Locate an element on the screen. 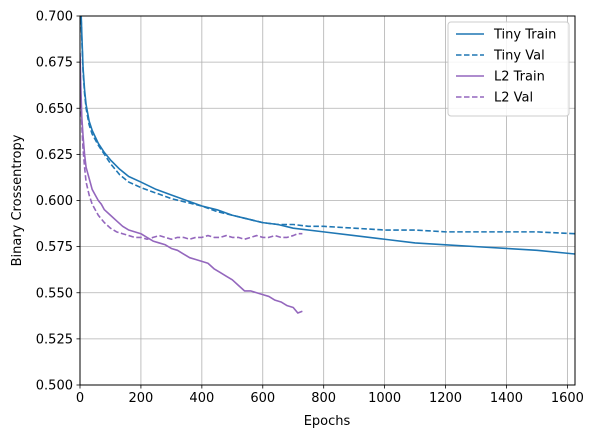 The image size is (594, 438). y-tick-label: 0.675 is located at coordinates (54, 63).